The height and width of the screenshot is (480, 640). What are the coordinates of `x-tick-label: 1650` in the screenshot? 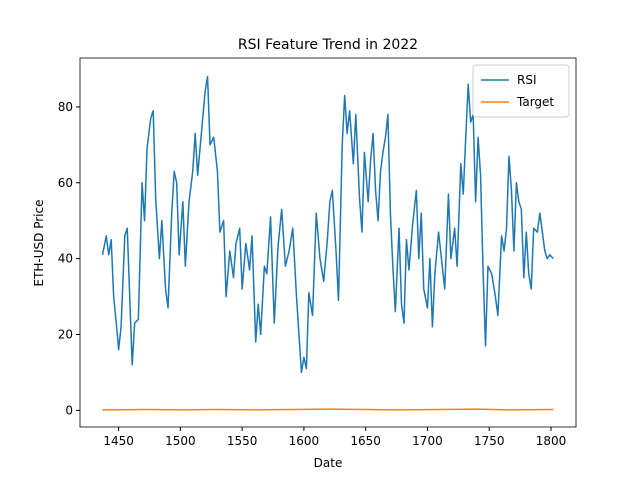 It's located at (365, 441).